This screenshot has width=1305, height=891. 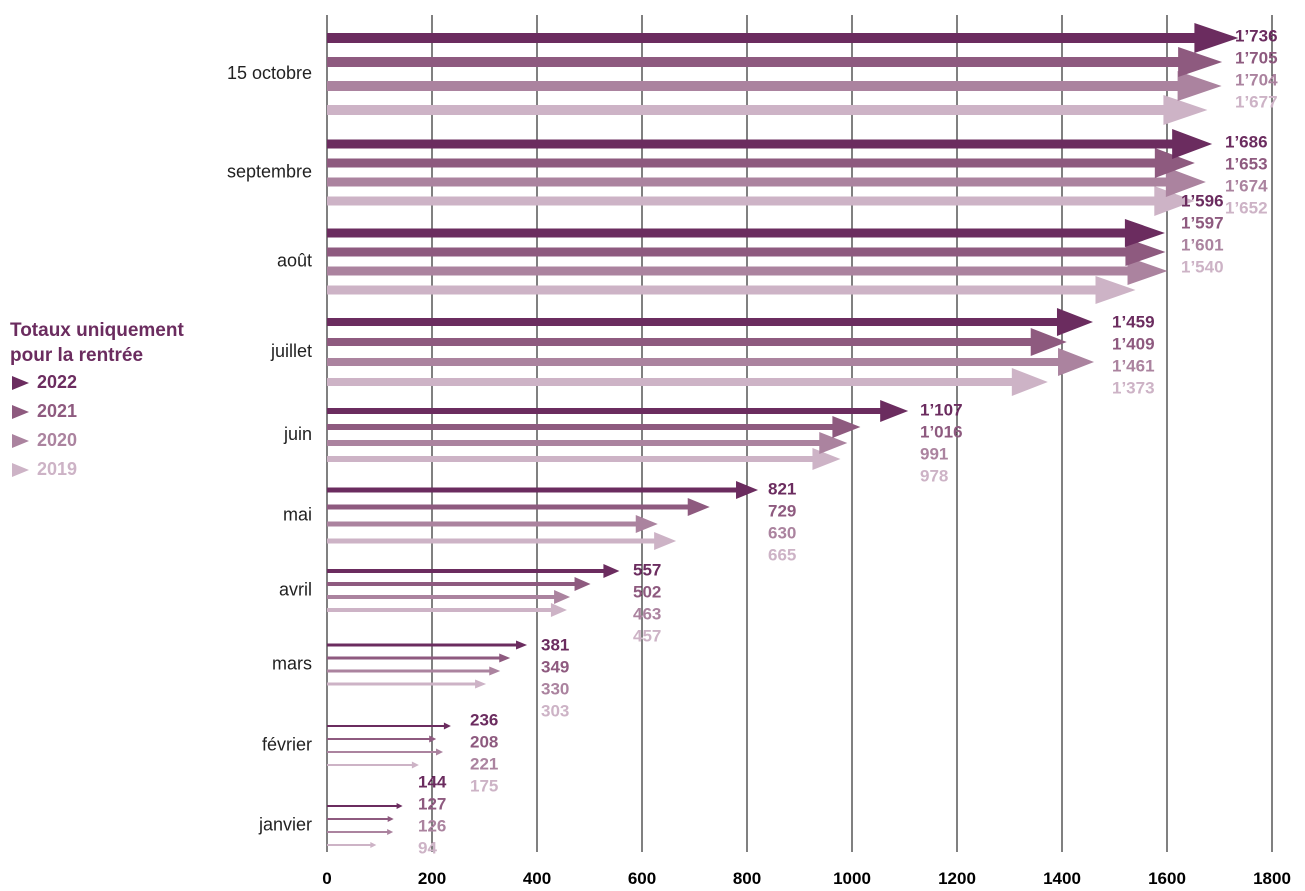 I want to click on x-tick-label: 200, so click(x=432, y=878).